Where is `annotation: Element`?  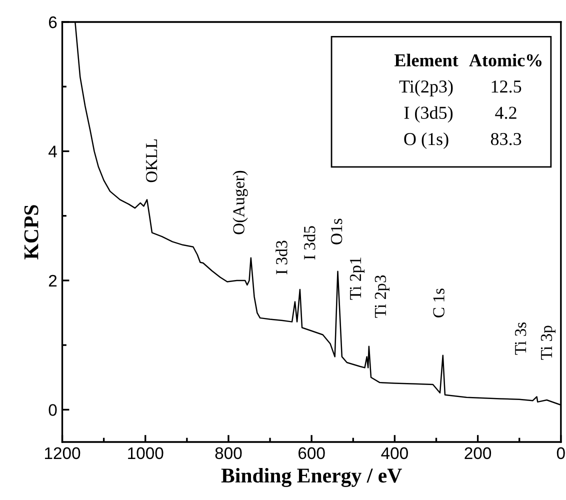
annotation: Element is located at coordinates (426, 60).